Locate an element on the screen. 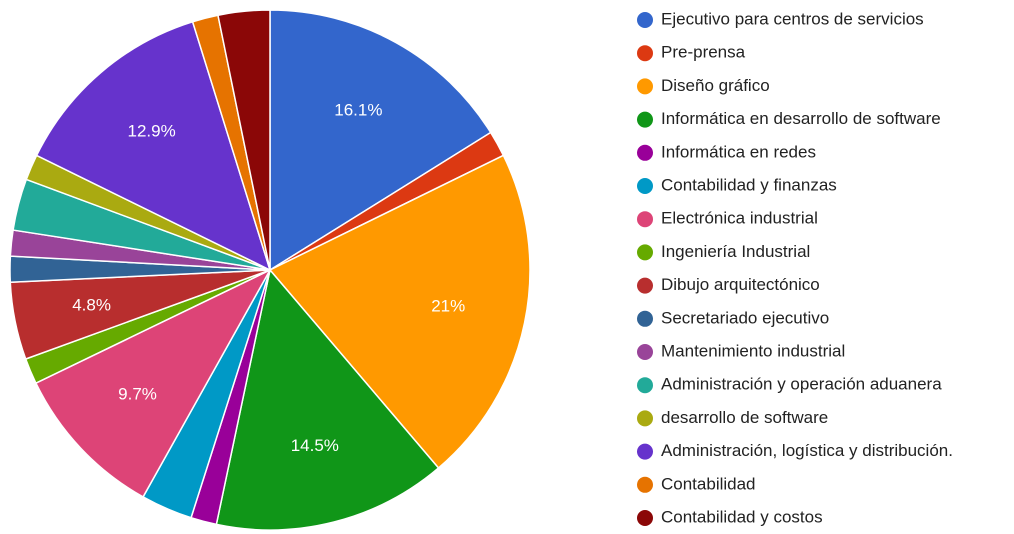 This screenshot has height=534, width=1014. legend-label: Mantenimiento industrial is located at coordinates (753, 350).